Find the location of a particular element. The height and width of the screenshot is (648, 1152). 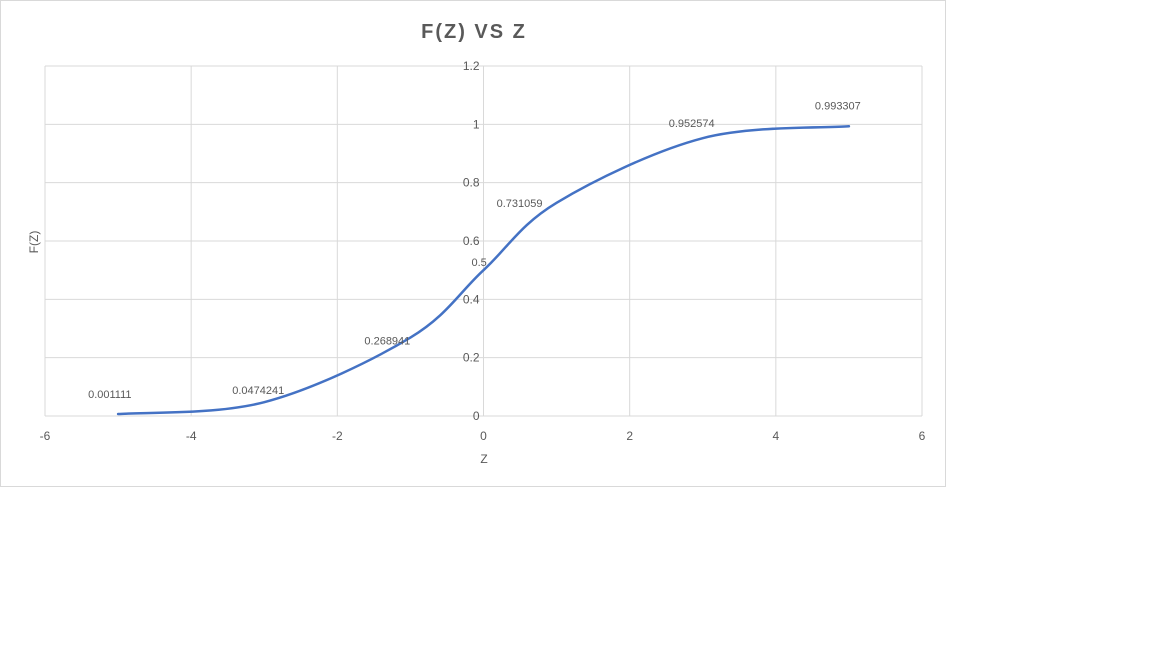

y-tick-label: 0.6 is located at coordinates (471, 241).